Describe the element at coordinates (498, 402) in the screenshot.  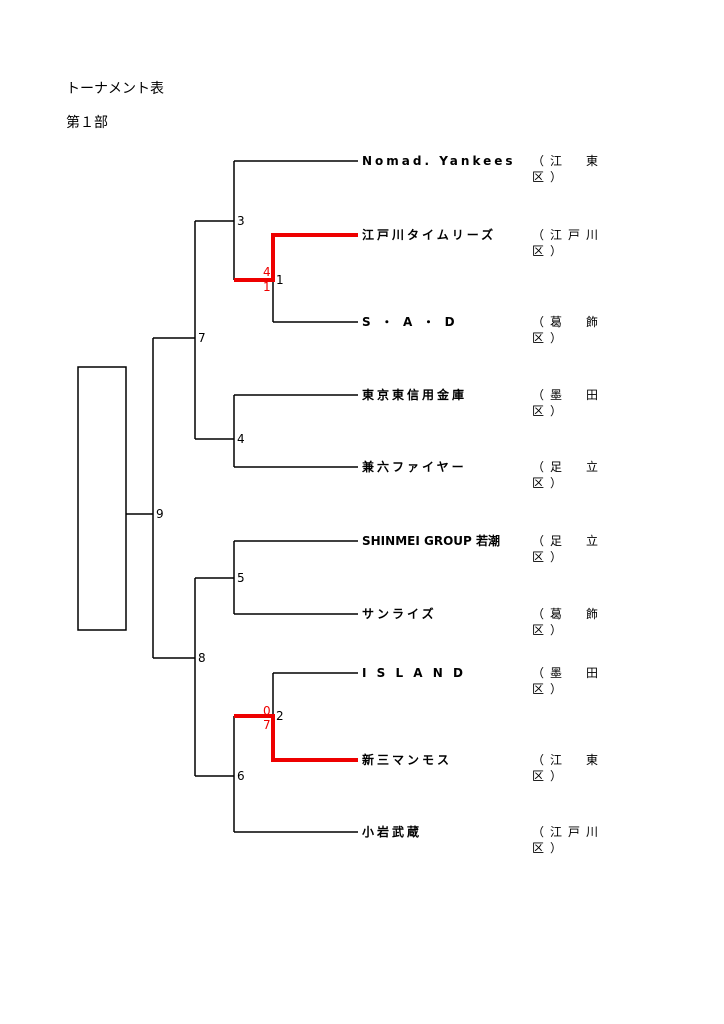
I see `team-row: 東京東信用金庫 （墨 田 区）` at that location.